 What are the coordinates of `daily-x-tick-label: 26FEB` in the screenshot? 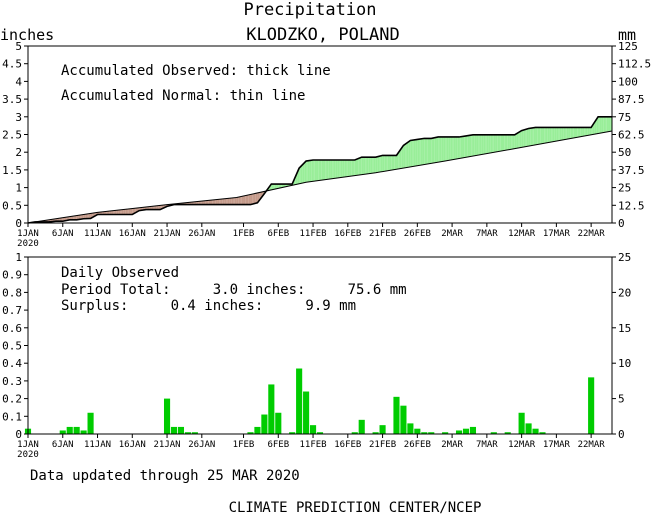 It's located at (417, 445).